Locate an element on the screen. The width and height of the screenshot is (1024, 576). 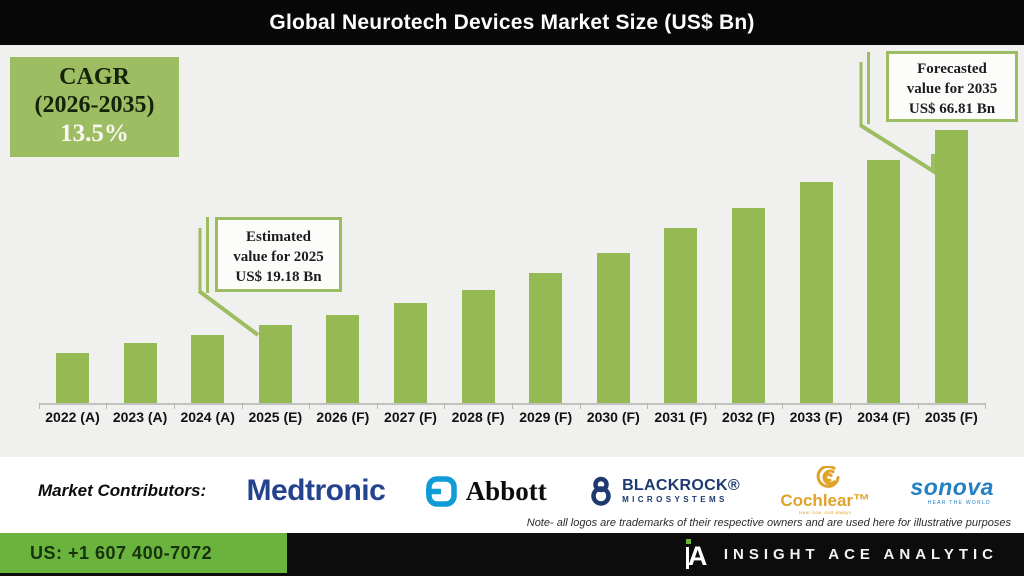
bar-2027 is located at coordinates (410, 353).